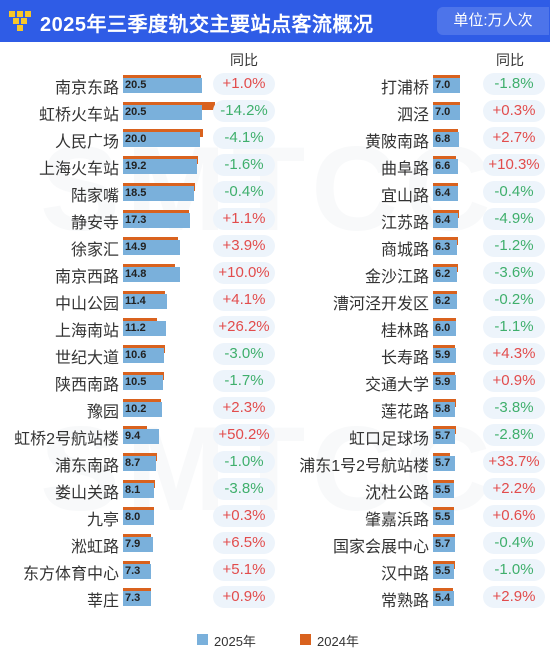 The height and width of the screenshot is (664, 550). What do you see at coordinates (86, 88) in the screenshot?
I see `category-label: 南京东路` at bounding box center [86, 88].